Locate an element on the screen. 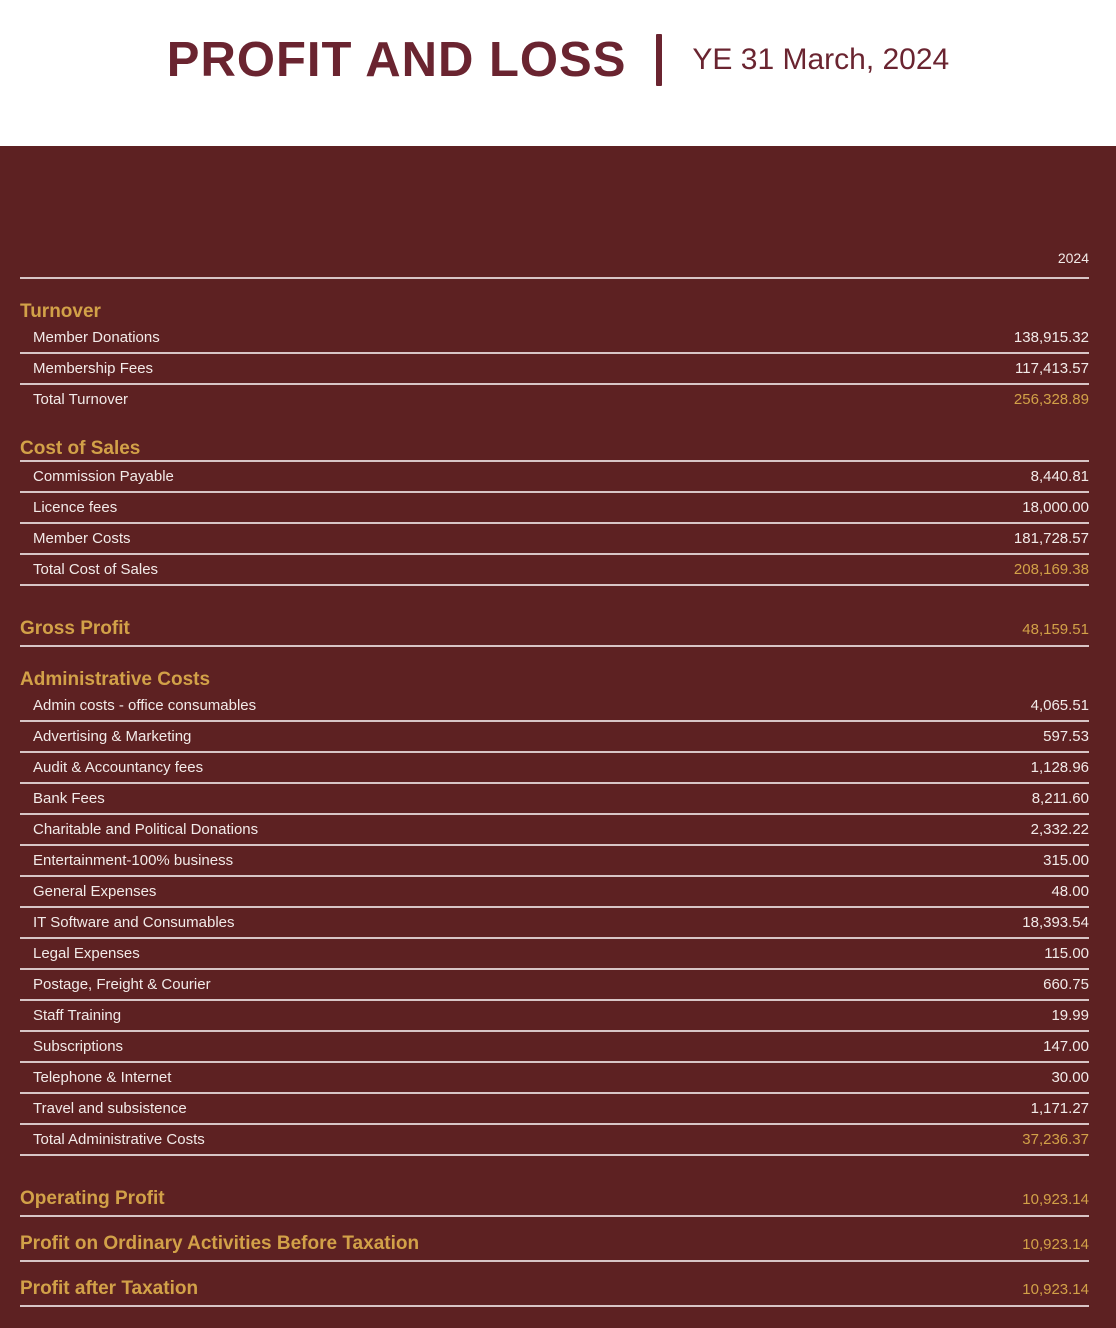 This screenshot has height=1328, width=1116. title-row: PROFIT AND LOSS YE 31 March, 2024 is located at coordinates (558, 60).